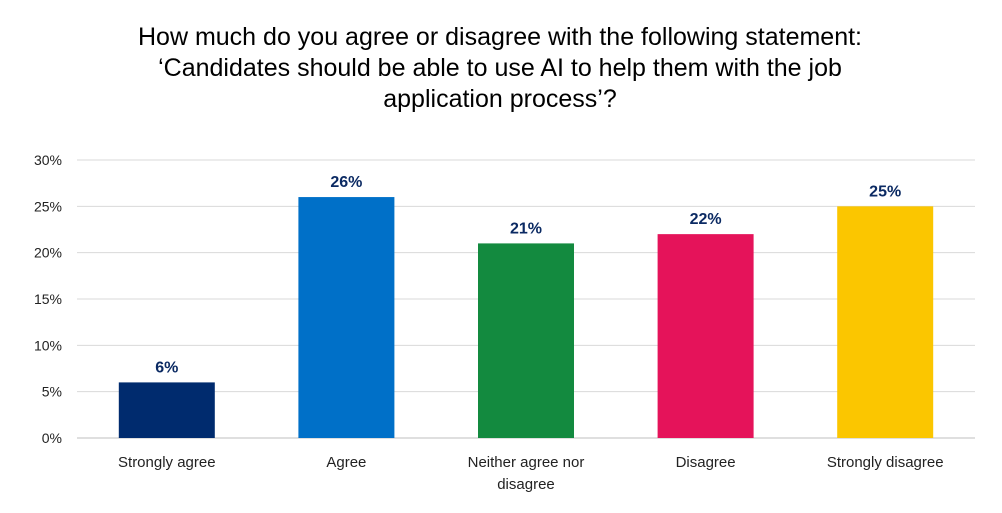 Image resolution: width=1002 pixels, height=513 pixels. I want to click on y-tick-label: 15%, so click(48, 299).